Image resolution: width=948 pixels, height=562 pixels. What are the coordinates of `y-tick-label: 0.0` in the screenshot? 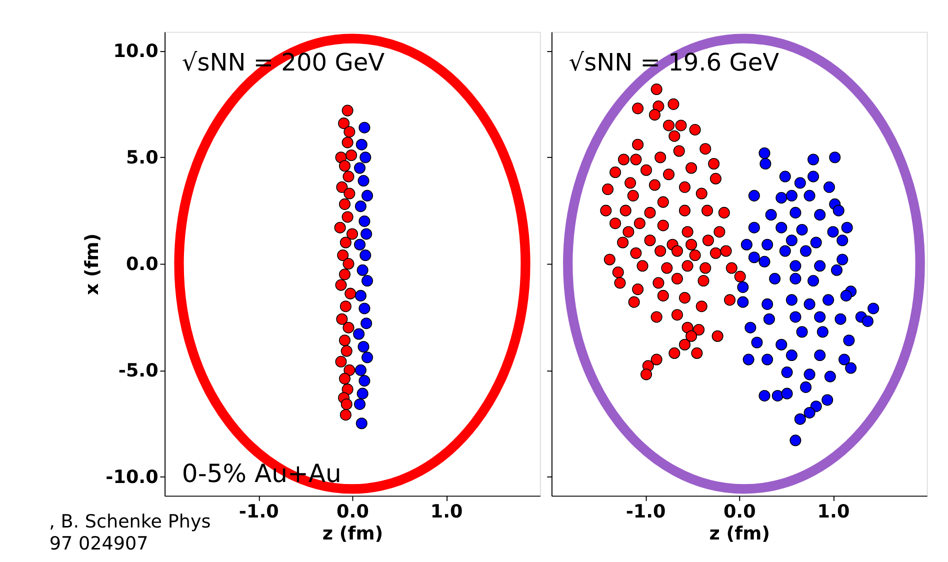 It's located at (142, 265).